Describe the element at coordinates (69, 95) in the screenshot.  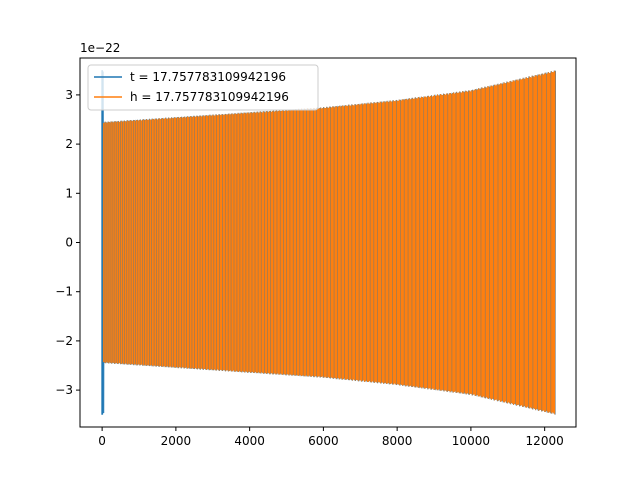
I see `y-tick-label: 3` at that location.